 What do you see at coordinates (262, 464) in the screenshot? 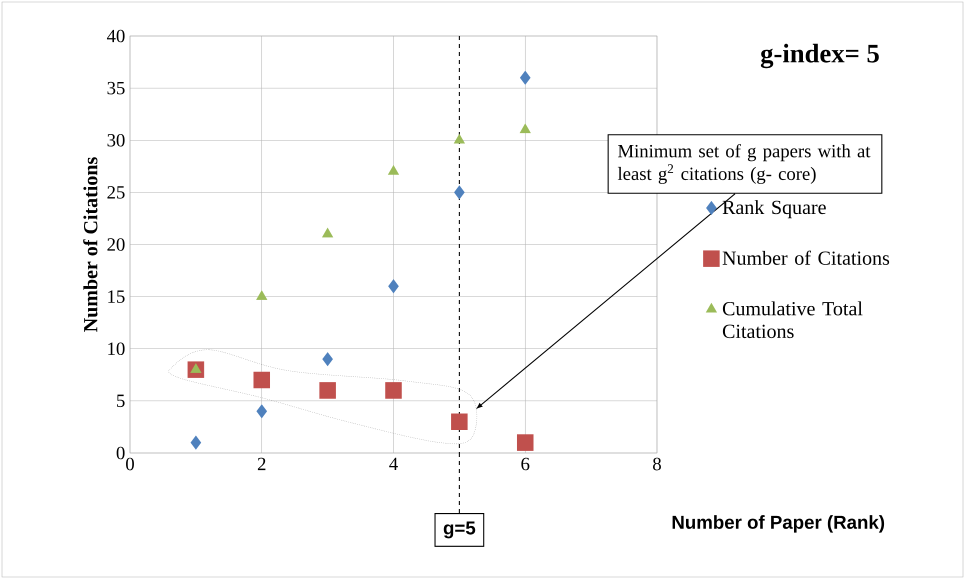
I see `x-tick-label: 2` at bounding box center [262, 464].